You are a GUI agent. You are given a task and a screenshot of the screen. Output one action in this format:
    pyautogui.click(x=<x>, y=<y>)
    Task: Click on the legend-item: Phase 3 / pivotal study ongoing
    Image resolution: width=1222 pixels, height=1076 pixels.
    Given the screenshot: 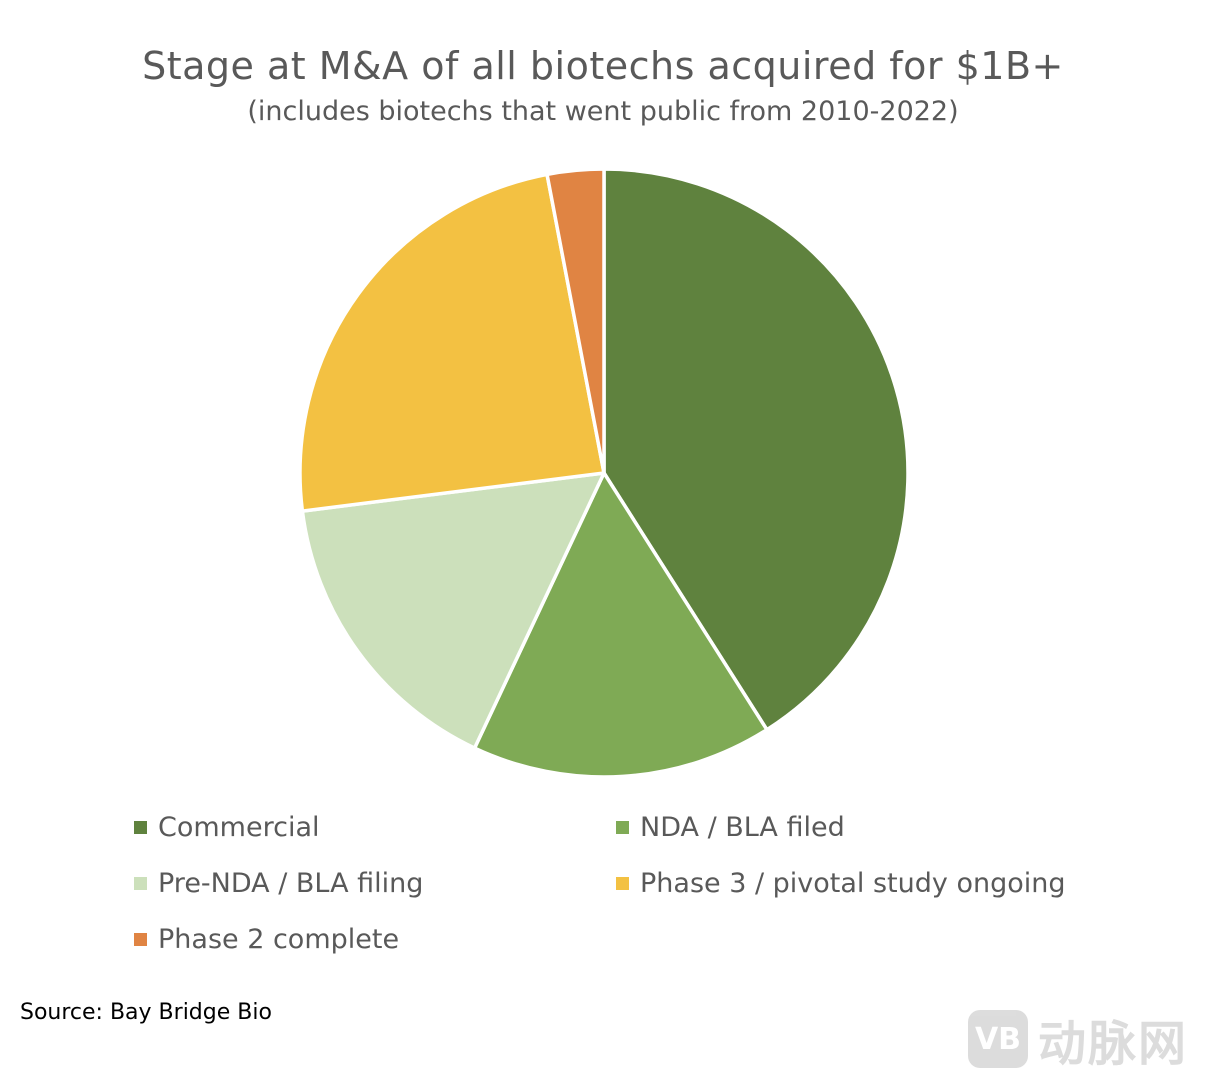 What is the action you would take?
    pyautogui.click(x=841, y=883)
    